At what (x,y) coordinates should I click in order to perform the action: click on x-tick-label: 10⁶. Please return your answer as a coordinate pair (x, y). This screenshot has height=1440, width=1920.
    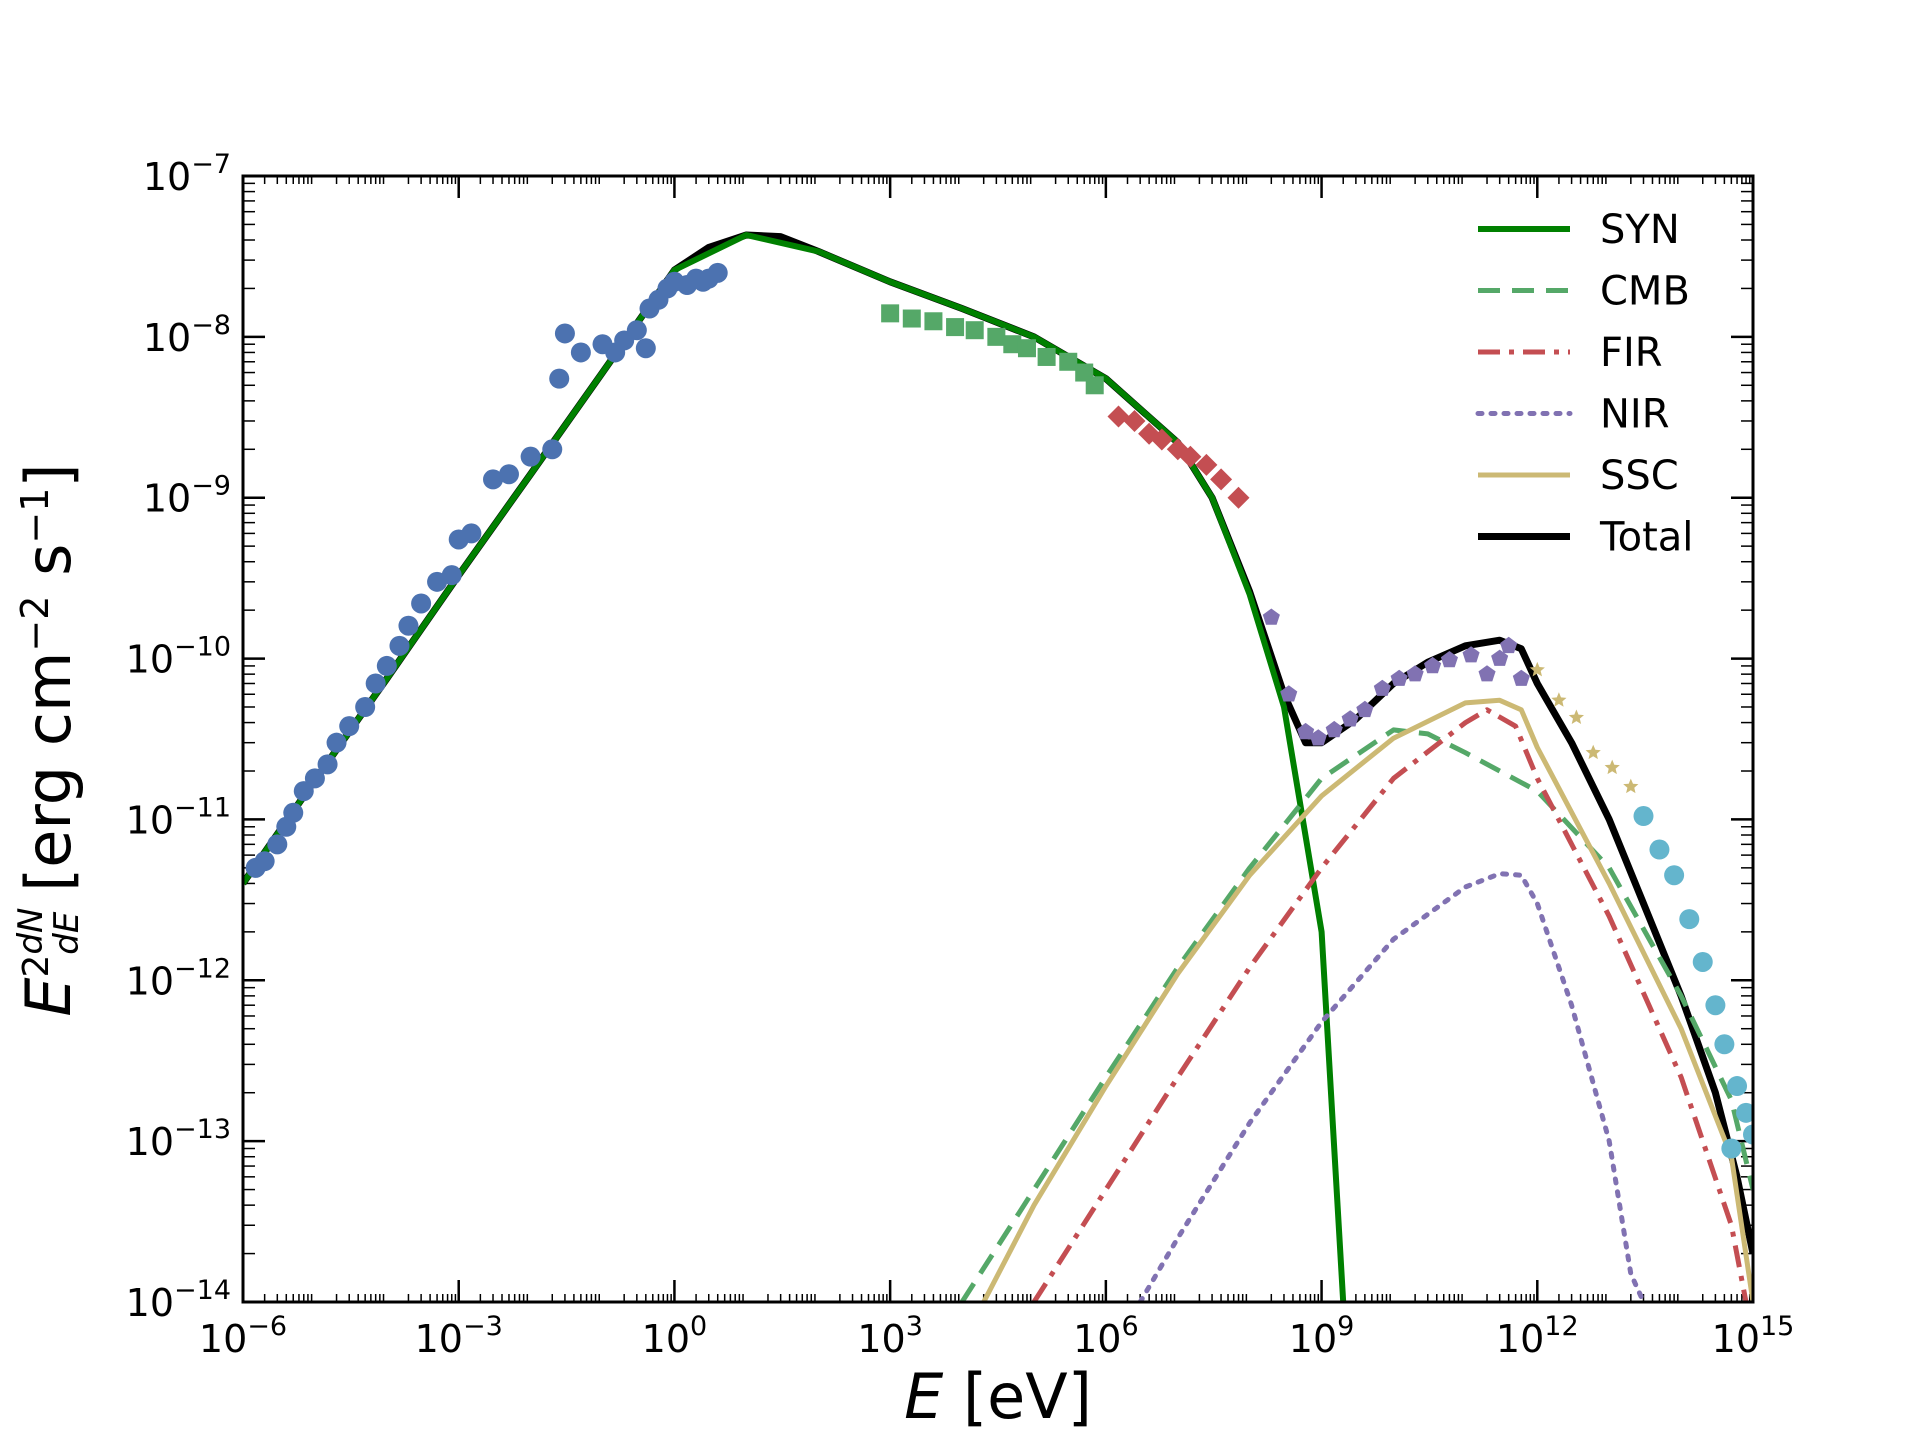
    Looking at the image, I should click on (1106, 1336).